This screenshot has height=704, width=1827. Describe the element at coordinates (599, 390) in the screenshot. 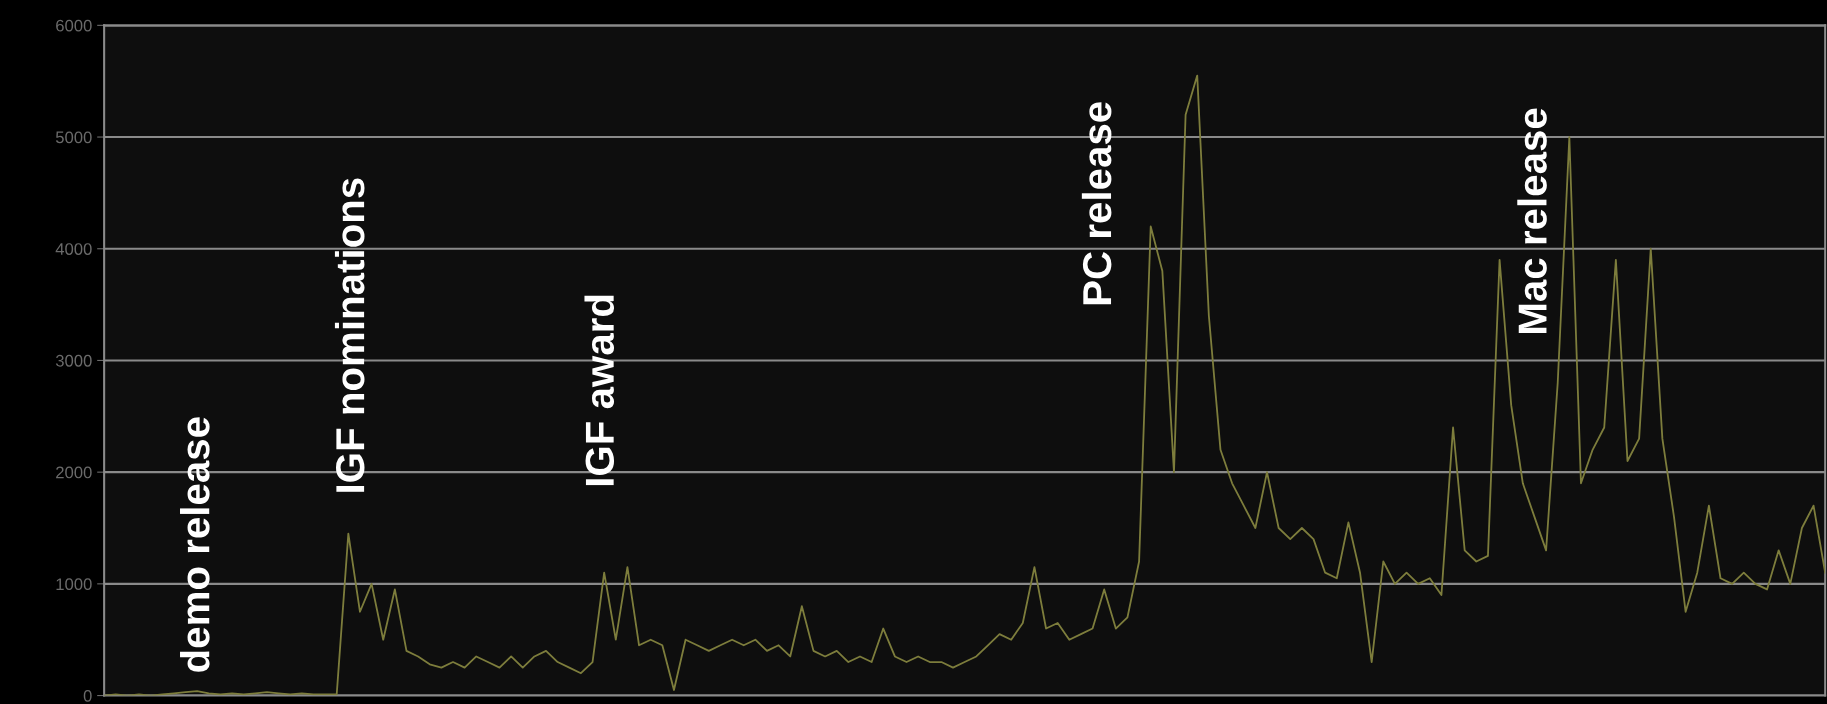

I see `annotation: IGF award` at that location.